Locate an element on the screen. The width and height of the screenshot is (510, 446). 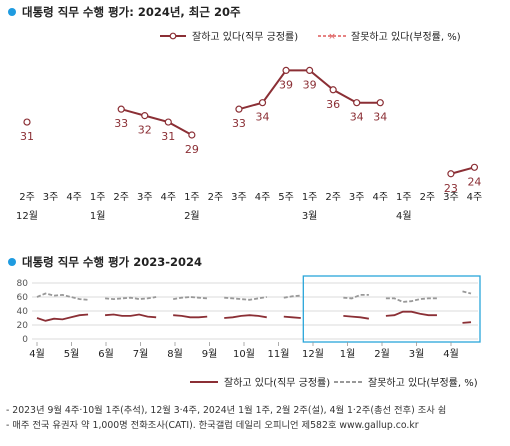
x-tick-label: 12월 is located at coordinates (313, 354).